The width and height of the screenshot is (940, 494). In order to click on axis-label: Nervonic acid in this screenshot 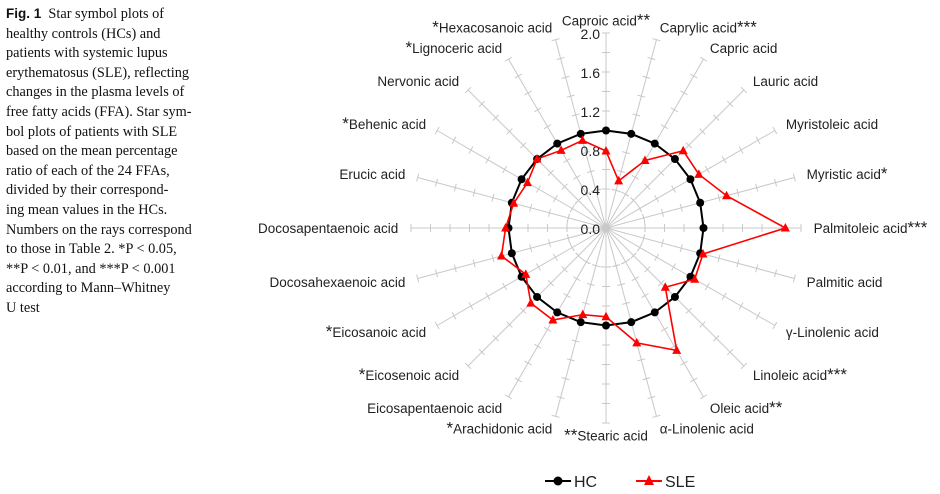, I will do `click(418, 81)`.